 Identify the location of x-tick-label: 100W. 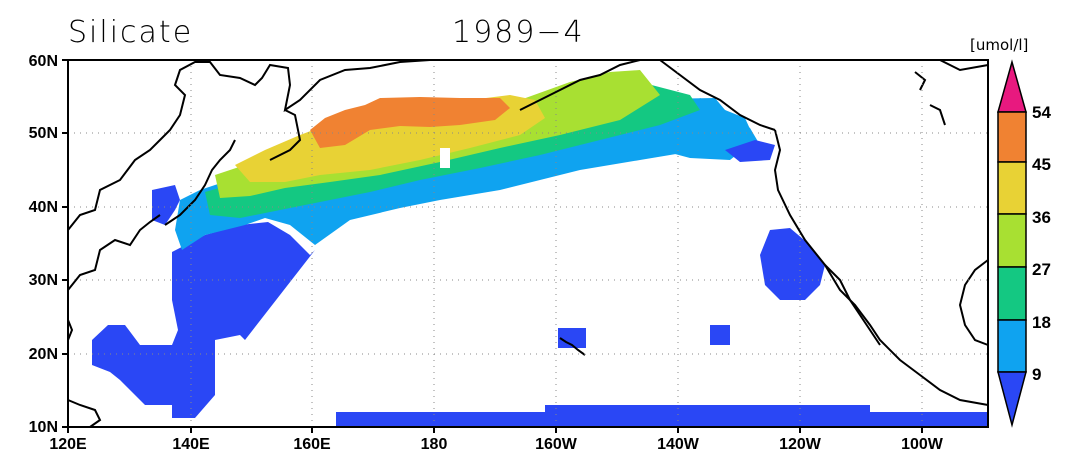
(922, 444).